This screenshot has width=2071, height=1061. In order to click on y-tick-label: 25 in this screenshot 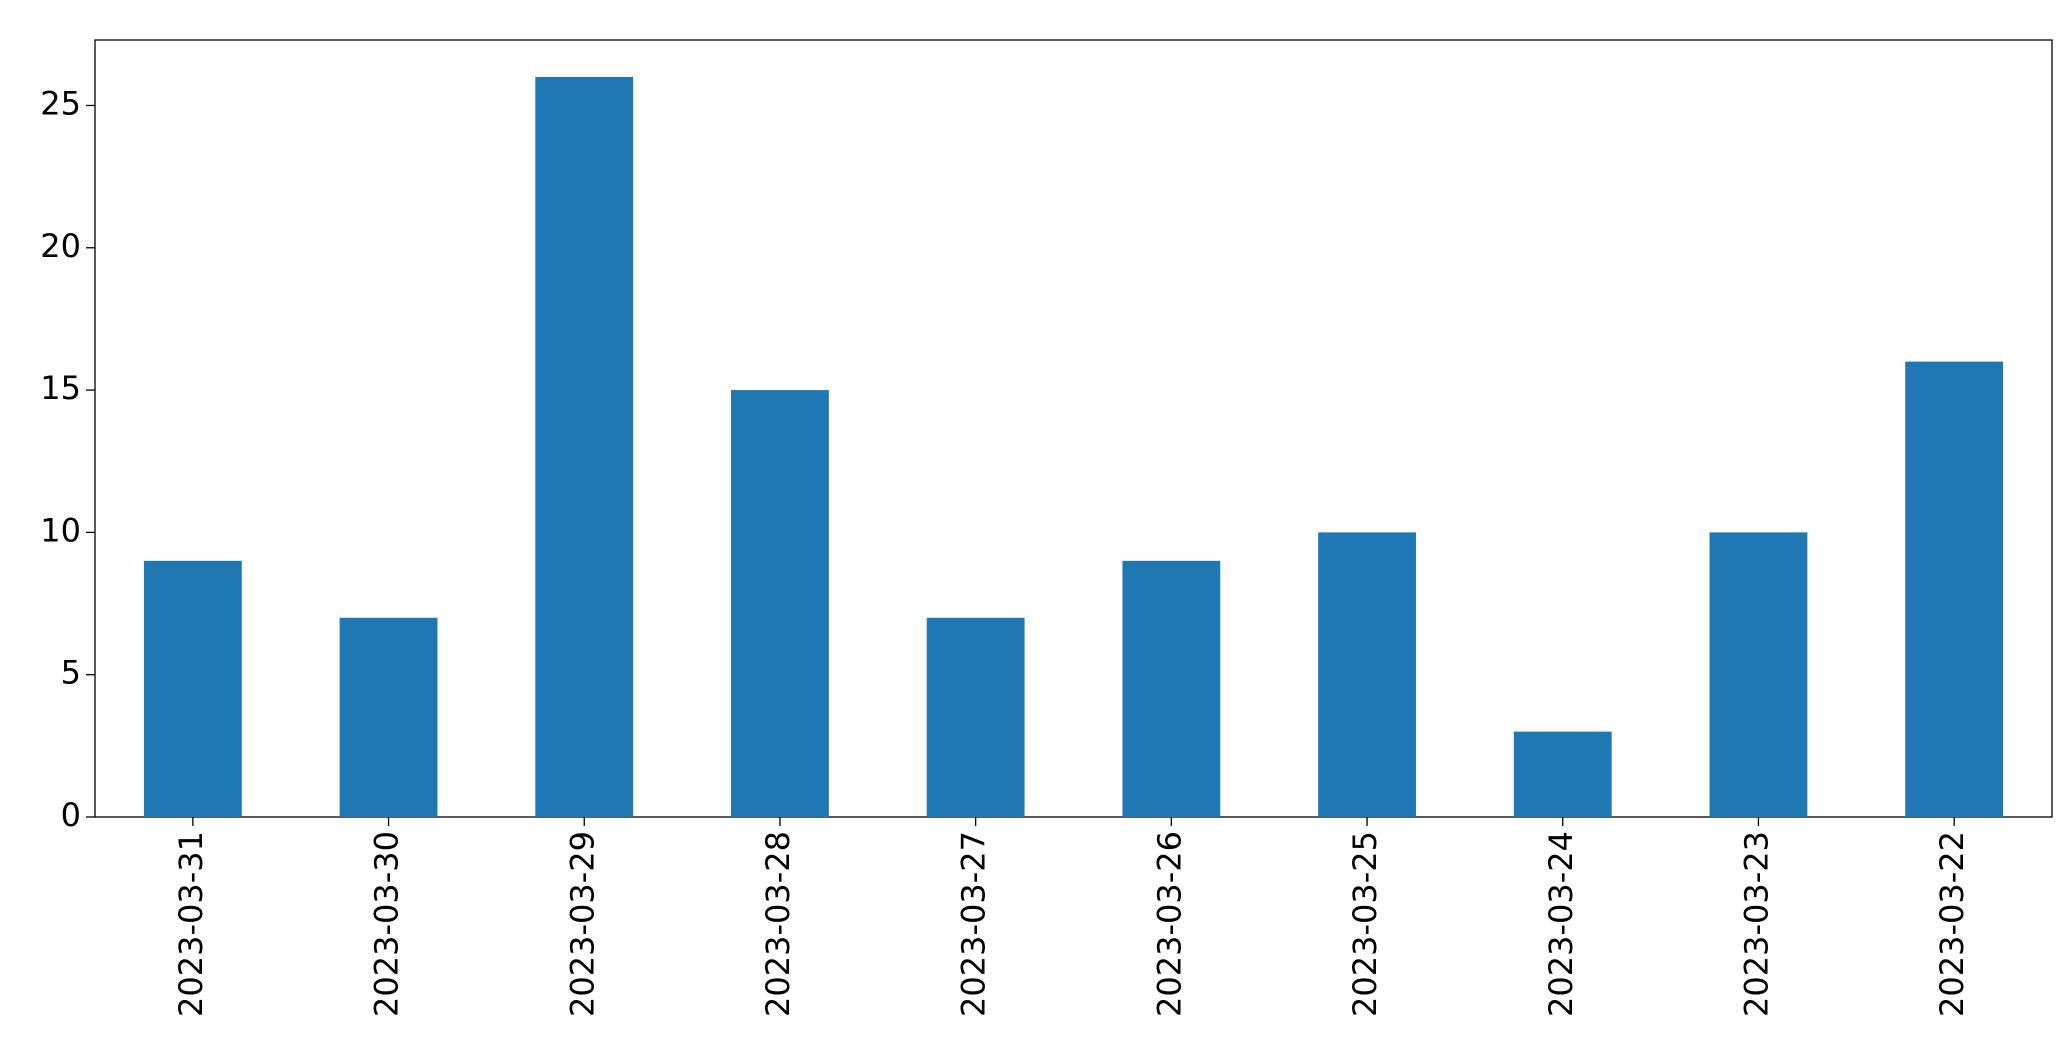, I will do `click(60, 103)`.